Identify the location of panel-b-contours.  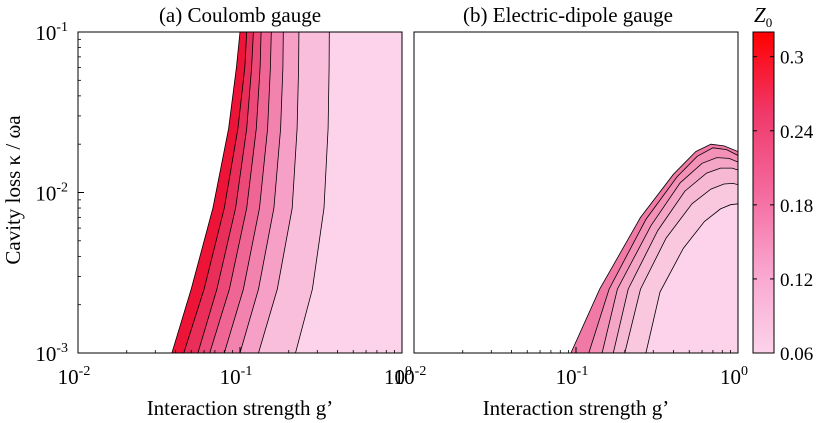
(654, 248).